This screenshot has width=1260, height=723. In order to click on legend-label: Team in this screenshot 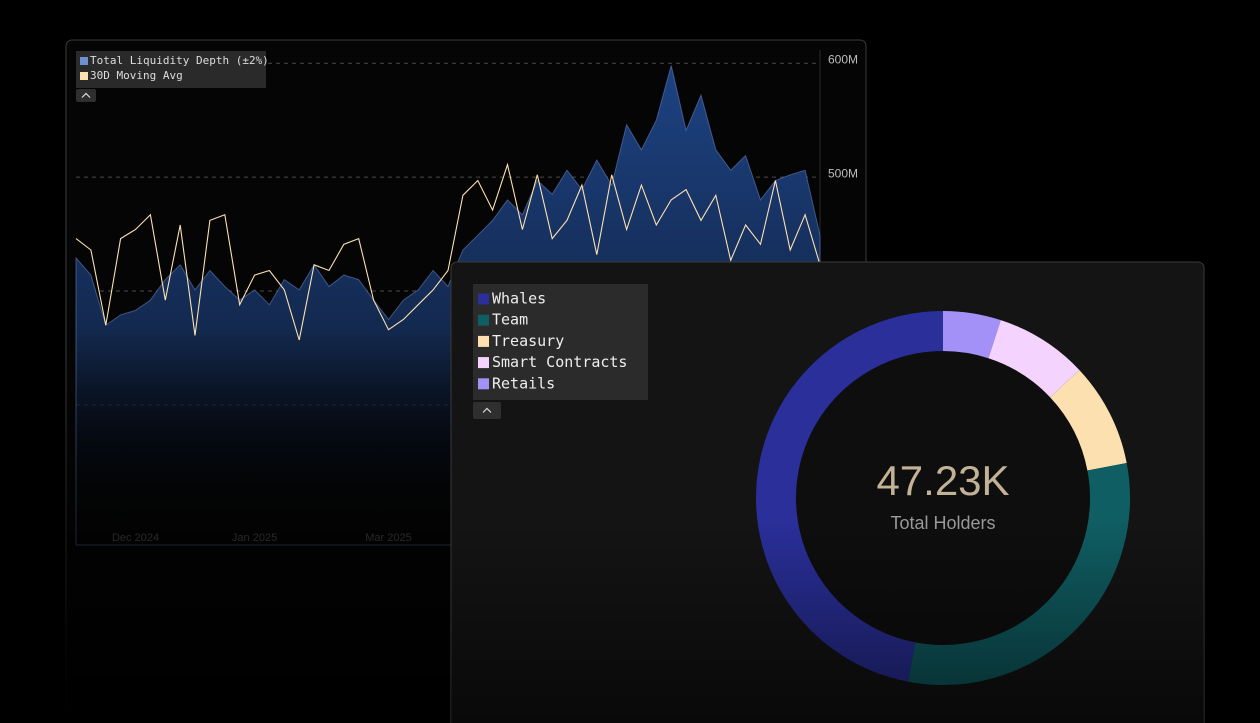, I will do `click(510, 320)`.